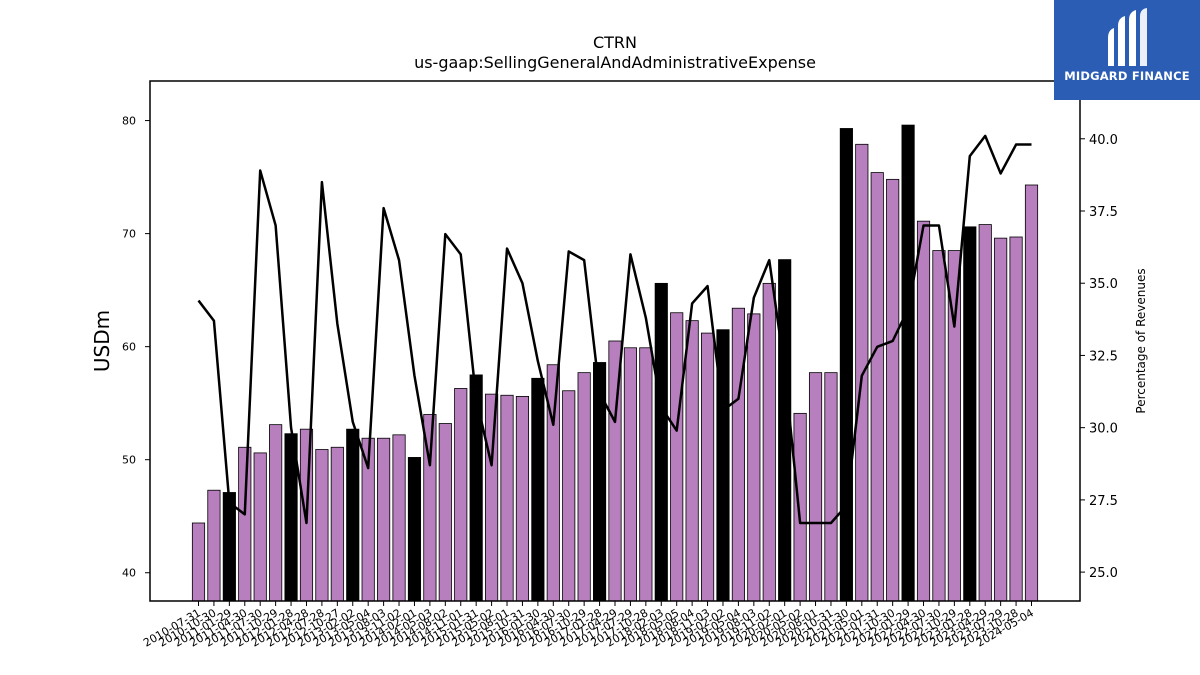  Describe the element at coordinates (102, 341) in the screenshot. I see `y-axis-label: USDm` at that location.